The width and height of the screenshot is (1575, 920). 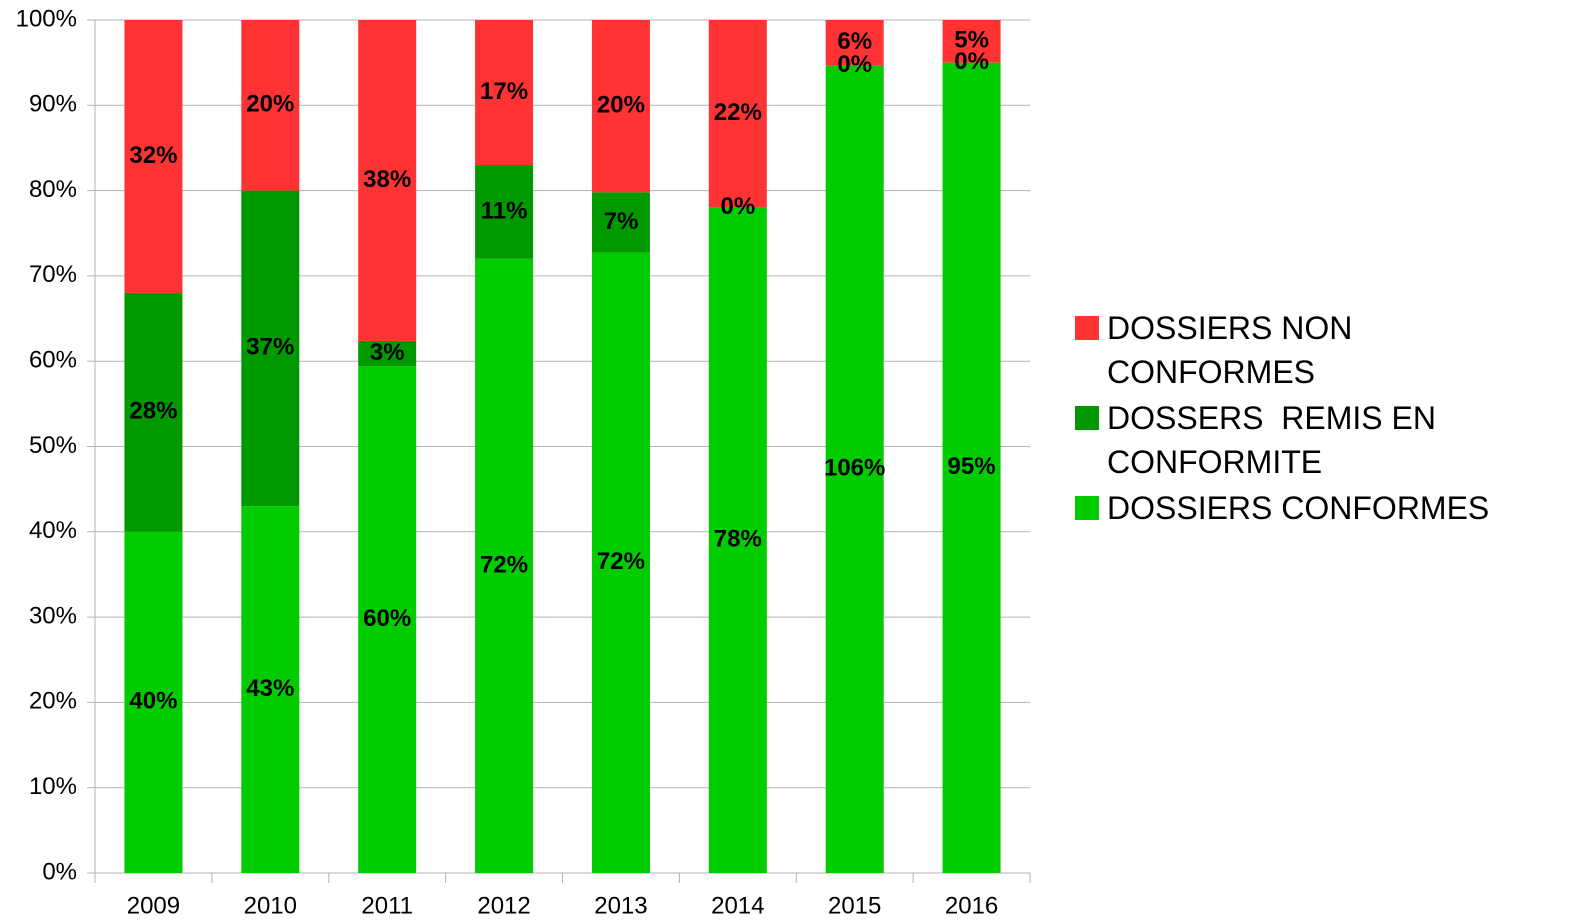 What do you see at coordinates (270, 905) in the screenshot?
I see `x-tick-label: 2010` at bounding box center [270, 905].